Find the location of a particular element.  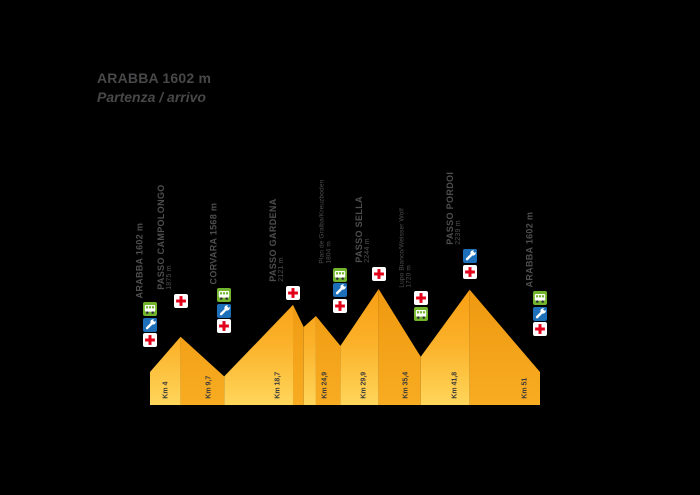

station-name: PASSO PORDOI is located at coordinates (450, 209).